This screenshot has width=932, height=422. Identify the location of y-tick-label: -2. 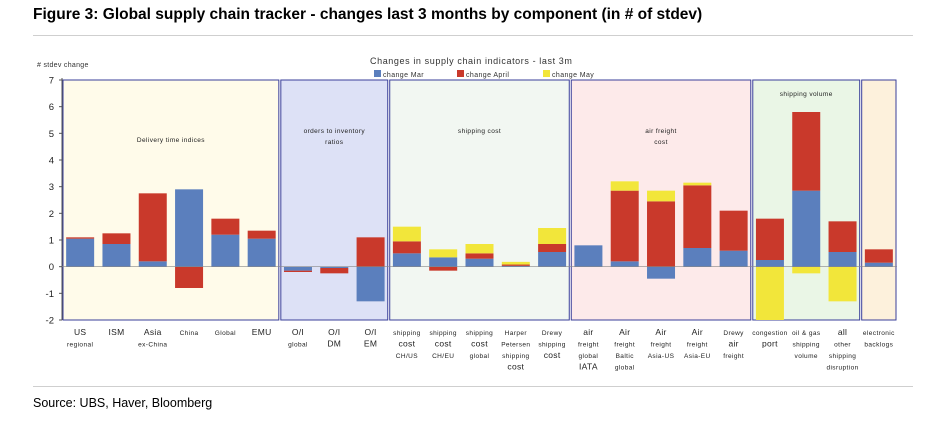
(50, 321).